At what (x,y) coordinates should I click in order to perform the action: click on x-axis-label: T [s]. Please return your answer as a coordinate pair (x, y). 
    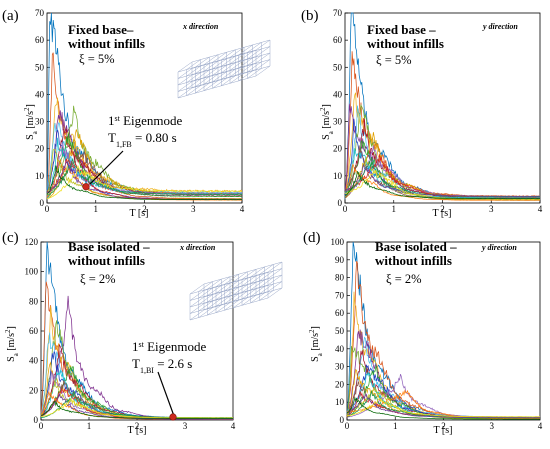
    Looking at the image, I should click on (137, 430).